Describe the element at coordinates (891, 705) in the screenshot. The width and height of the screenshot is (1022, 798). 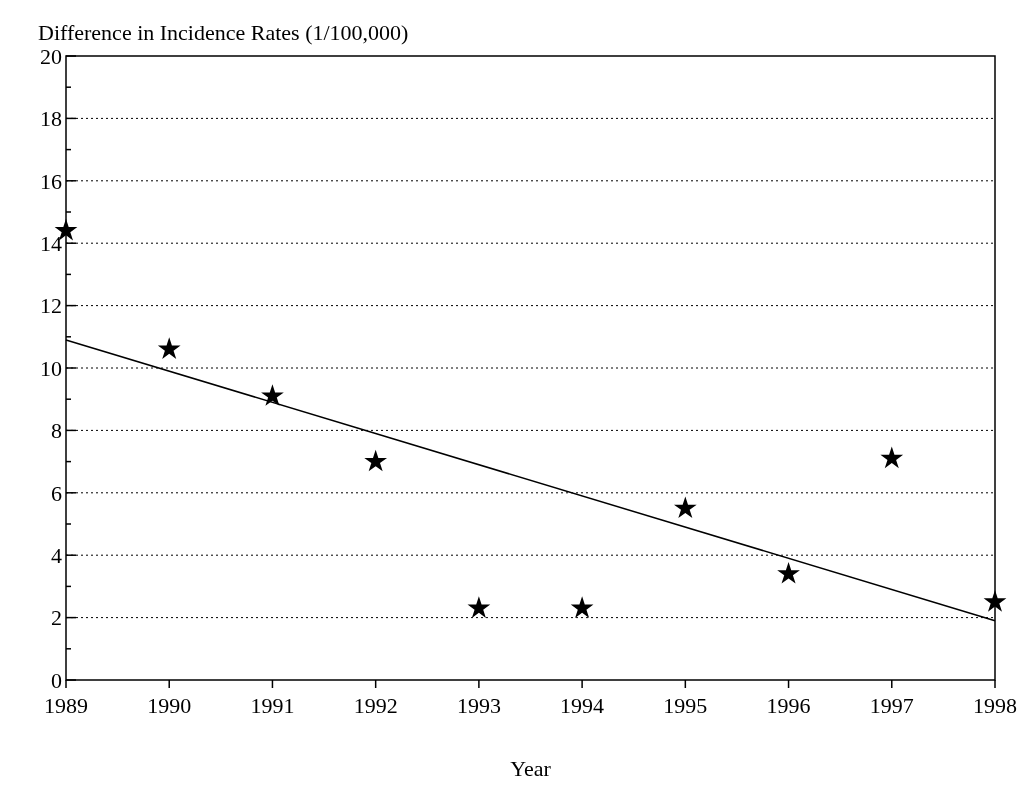
I see `x-tick-label: 1997` at that location.